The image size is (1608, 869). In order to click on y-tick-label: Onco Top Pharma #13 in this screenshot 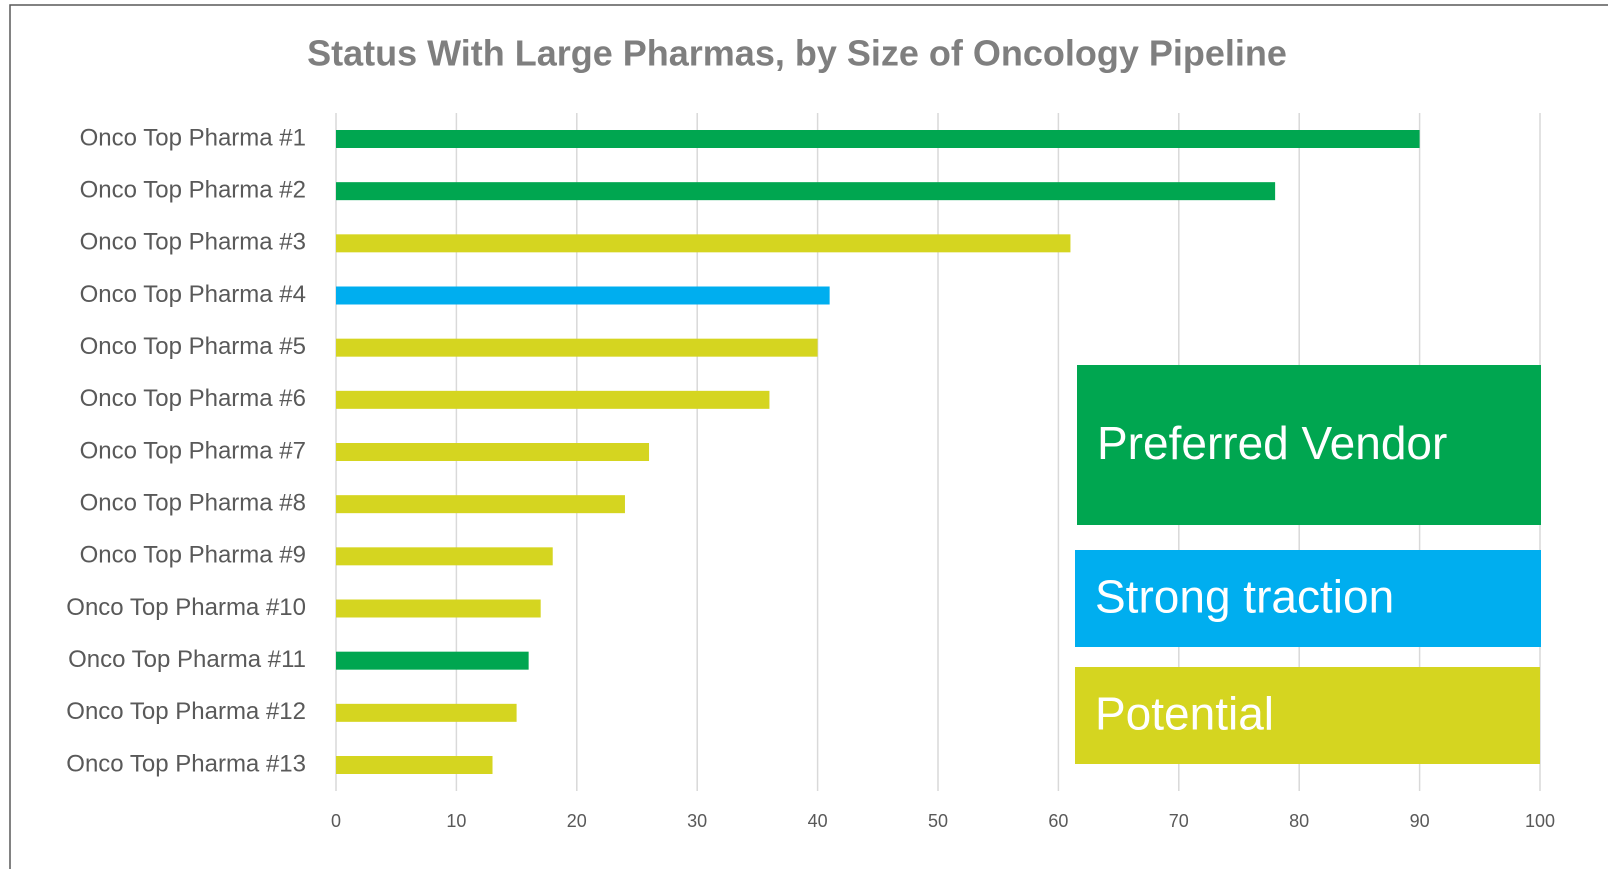, I will do `click(186, 763)`.